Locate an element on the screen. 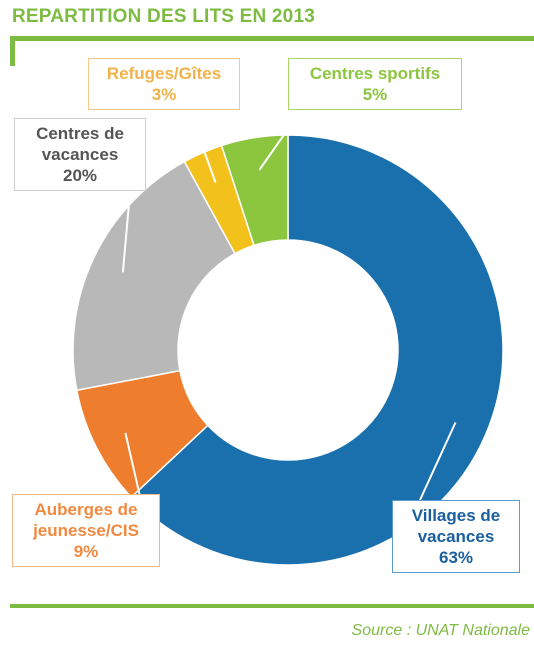  label-centres-vacances: Centres de vacances 20% is located at coordinates (80, 154).